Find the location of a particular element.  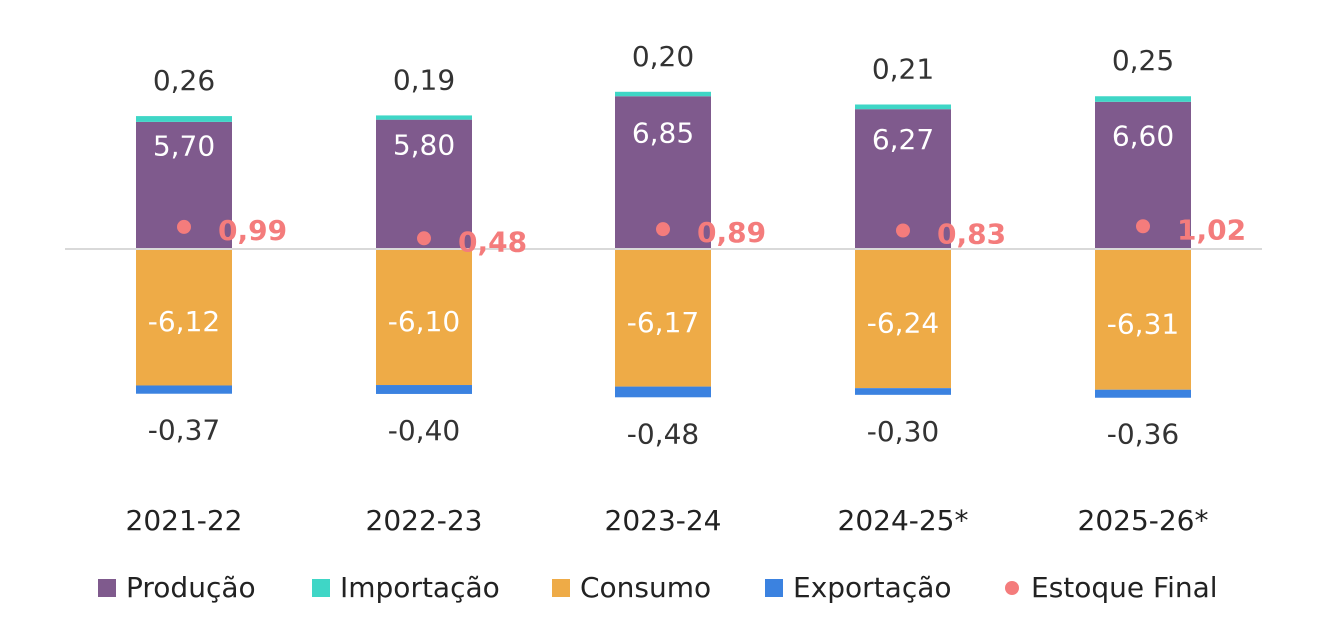

label-producao-0: 5,70 is located at coordinates (184, 145).